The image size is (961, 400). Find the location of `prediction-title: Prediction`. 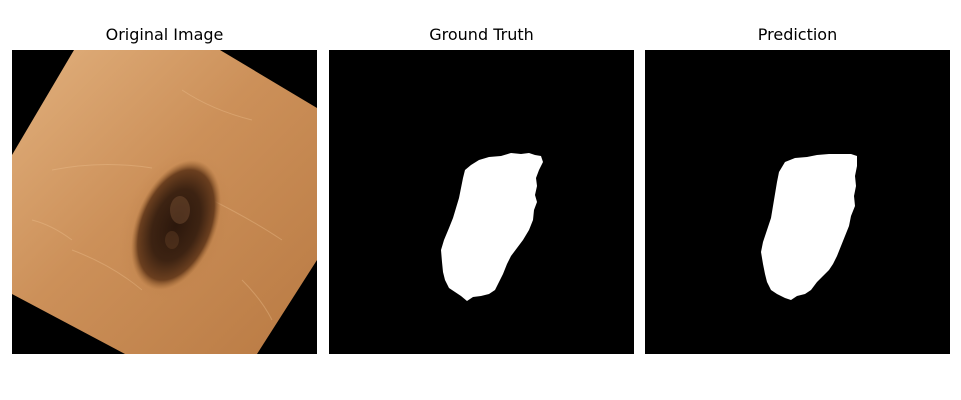

prediction-title: Prediction is located at coordinates (797, 34).